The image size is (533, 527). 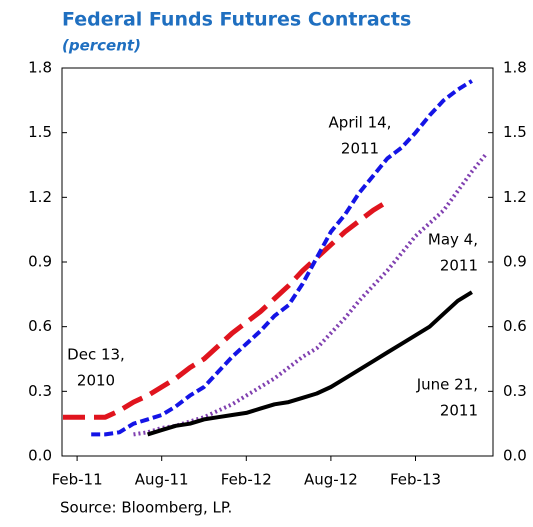 What do you see at coordinates (515, 262) in the screenshot?
I see `y2-tick-label: 0.9` at bounding box center [515, 262].